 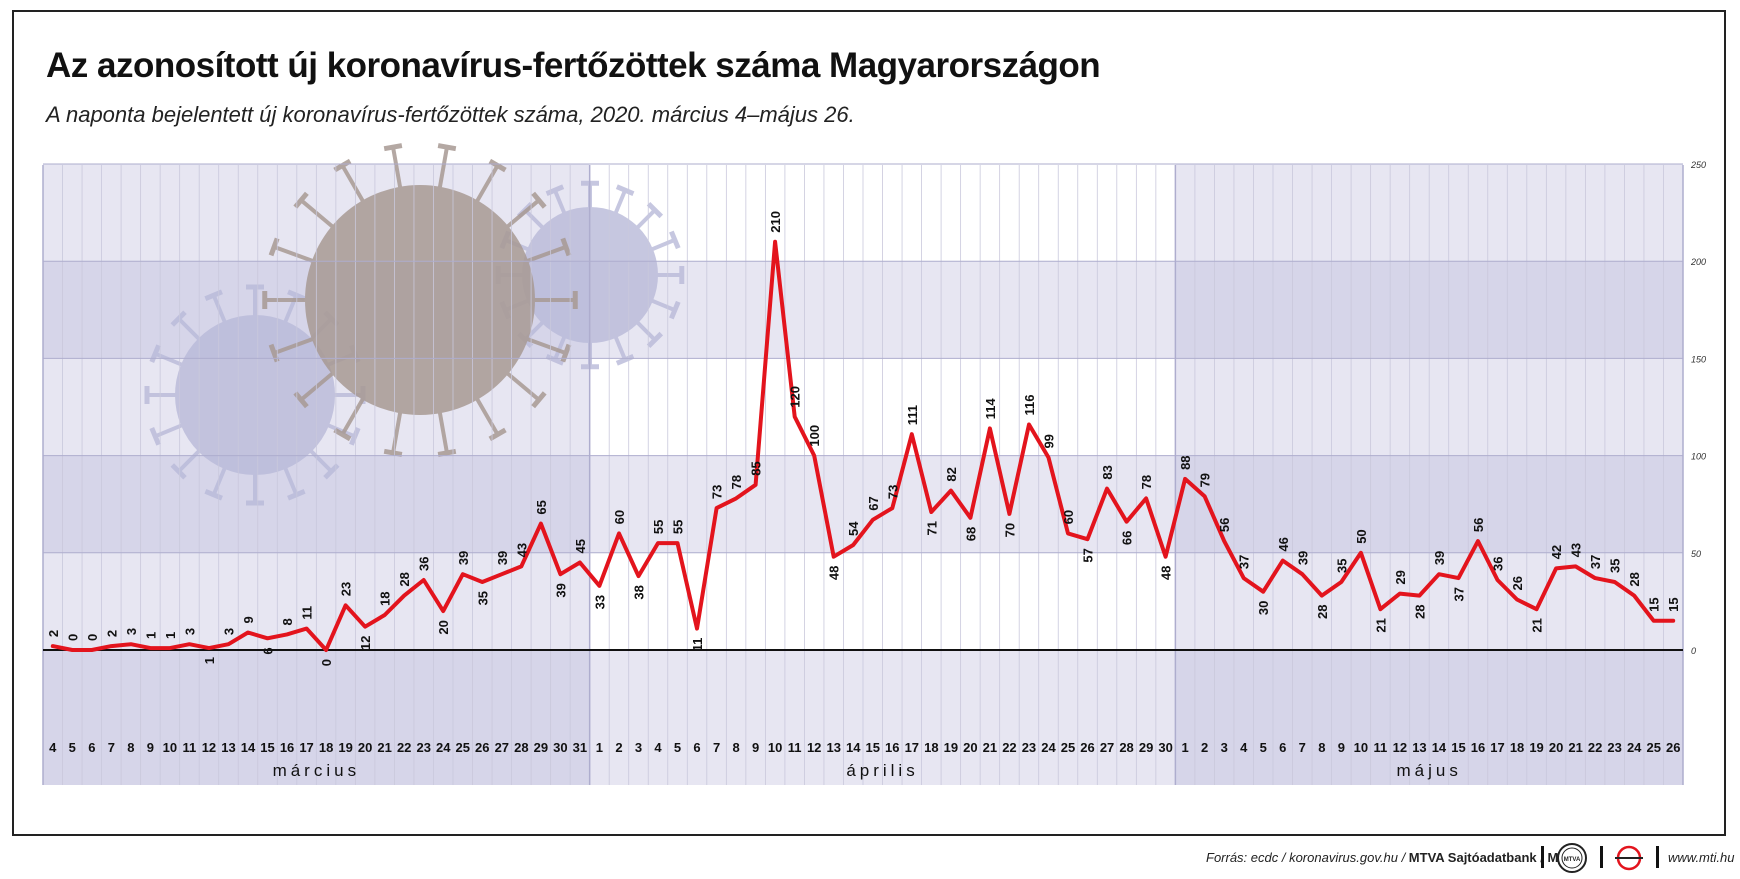 I want to click on month-label: március, so click(x=317, y=770).